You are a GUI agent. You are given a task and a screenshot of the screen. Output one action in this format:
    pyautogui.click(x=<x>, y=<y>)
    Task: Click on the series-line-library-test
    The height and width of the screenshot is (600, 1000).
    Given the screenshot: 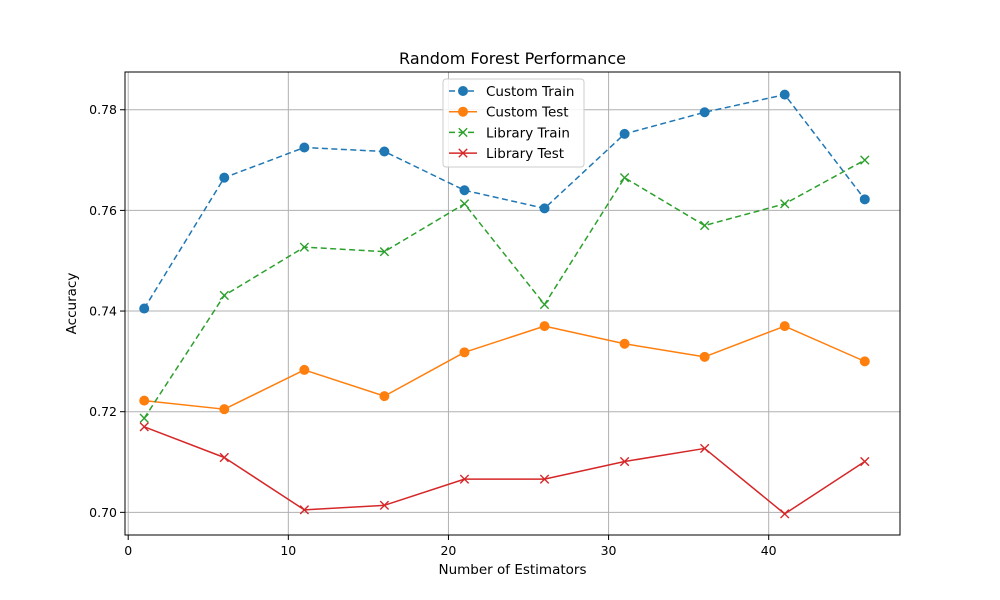 What is the action you would take?
    pyautogui.click(x=504, y=470)
    